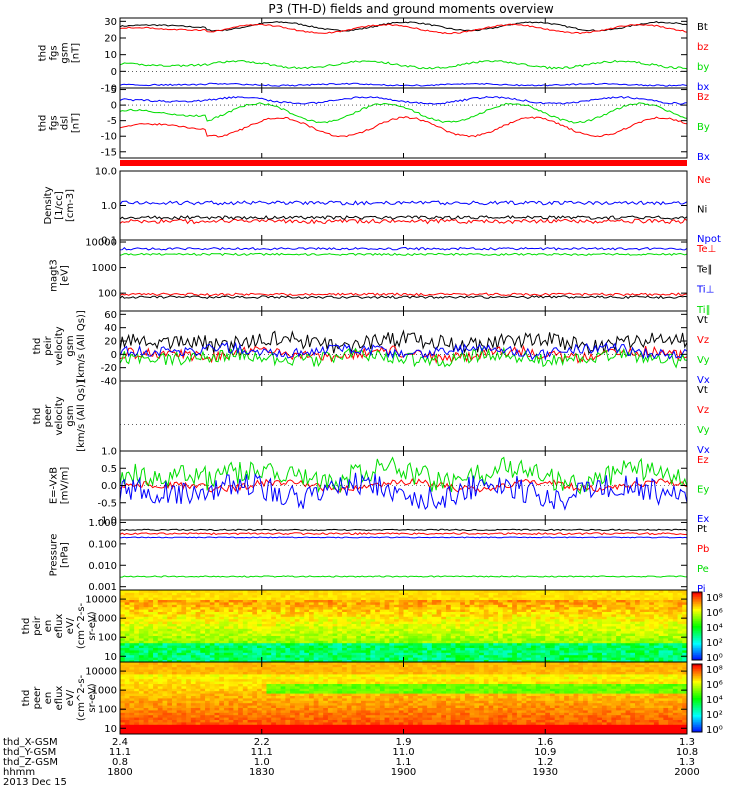  Describe the element at coordinates (81, 346) in the screenshot. I see `y-axis-label: [km/s (All Qs)]` at that location.